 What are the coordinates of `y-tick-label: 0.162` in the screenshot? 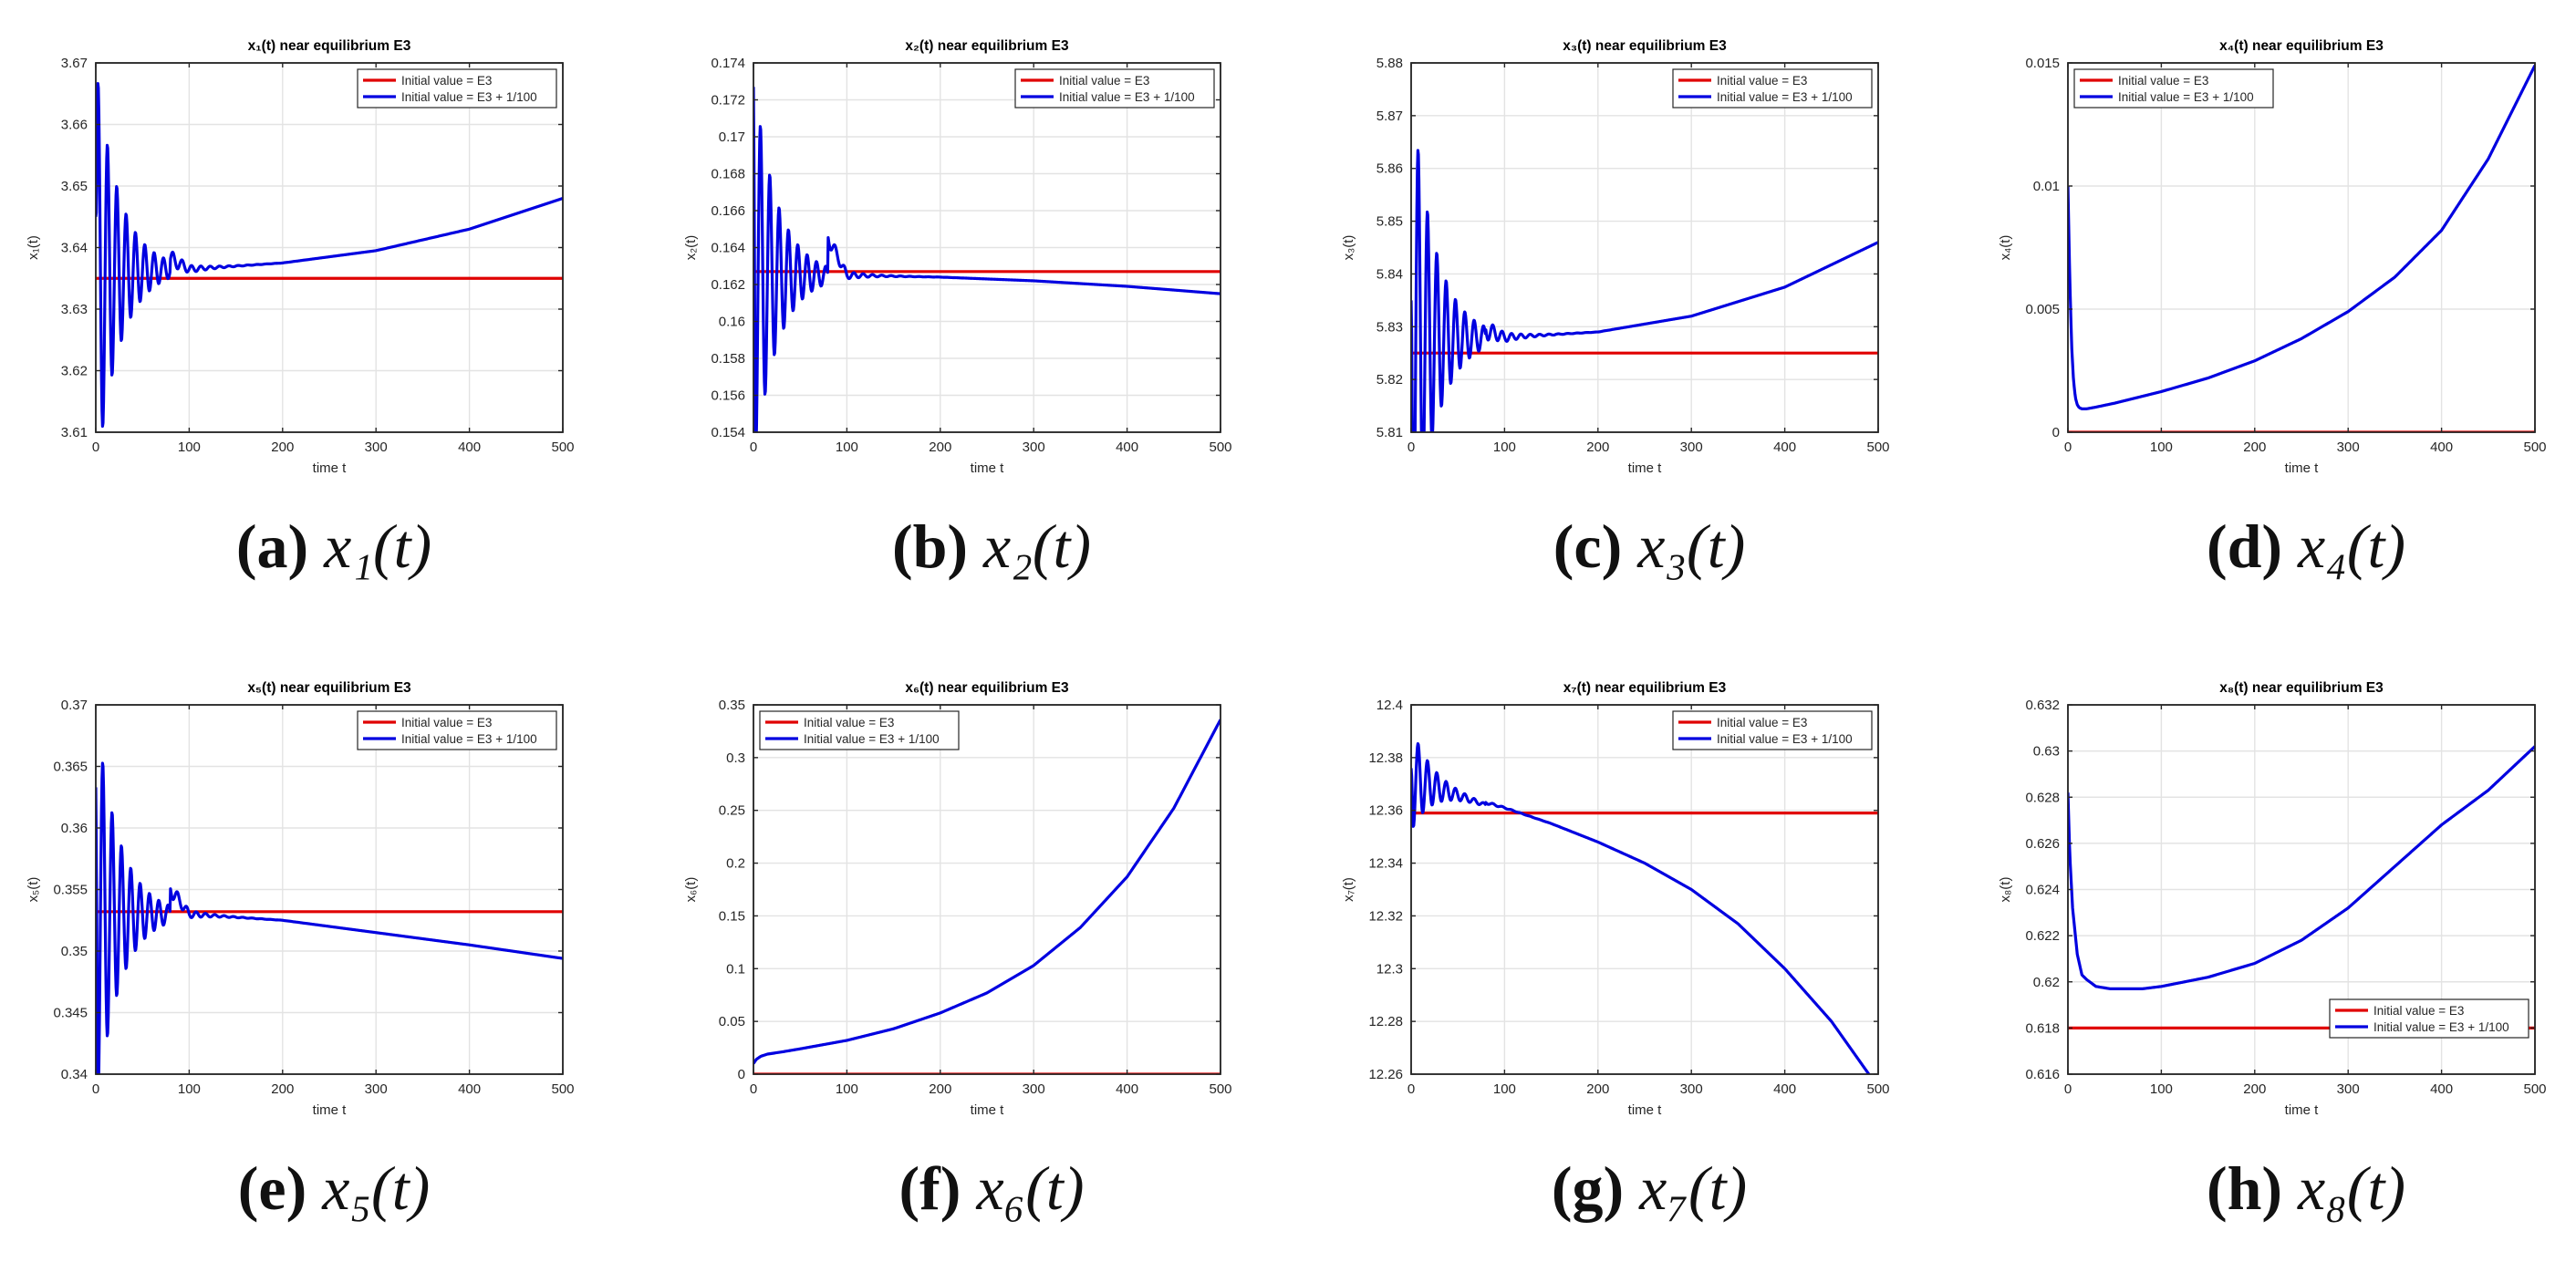 It's located at (728, 285).